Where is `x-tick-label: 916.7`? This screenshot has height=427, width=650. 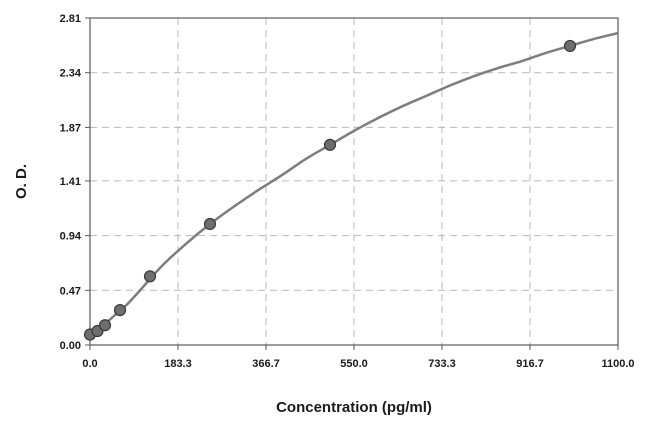
x-tick-label: 916.7 is located at coordinates (530, 364).